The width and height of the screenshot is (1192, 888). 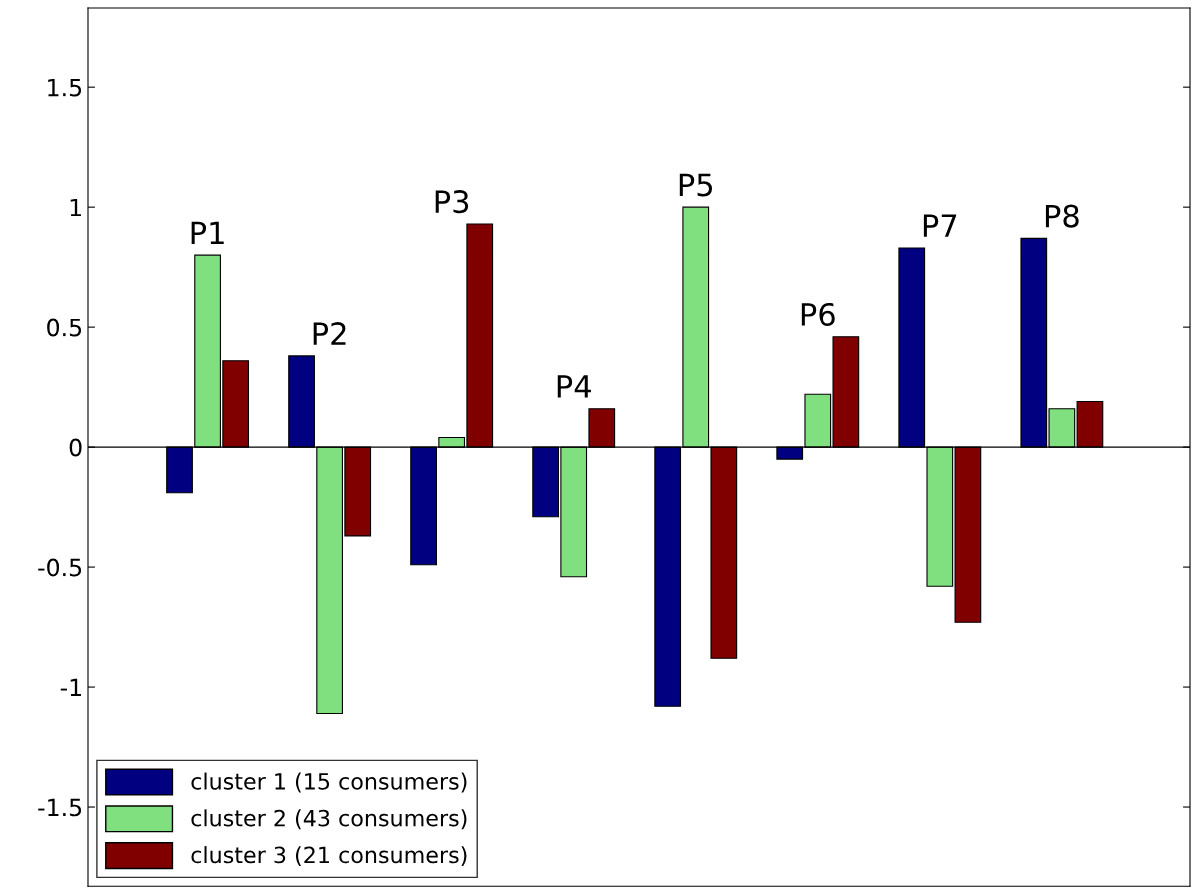 What do you see at coordinates (60, 567) in the screenshot?
I see `y-tick-label: -0.5` at bounding box center [60, 567].